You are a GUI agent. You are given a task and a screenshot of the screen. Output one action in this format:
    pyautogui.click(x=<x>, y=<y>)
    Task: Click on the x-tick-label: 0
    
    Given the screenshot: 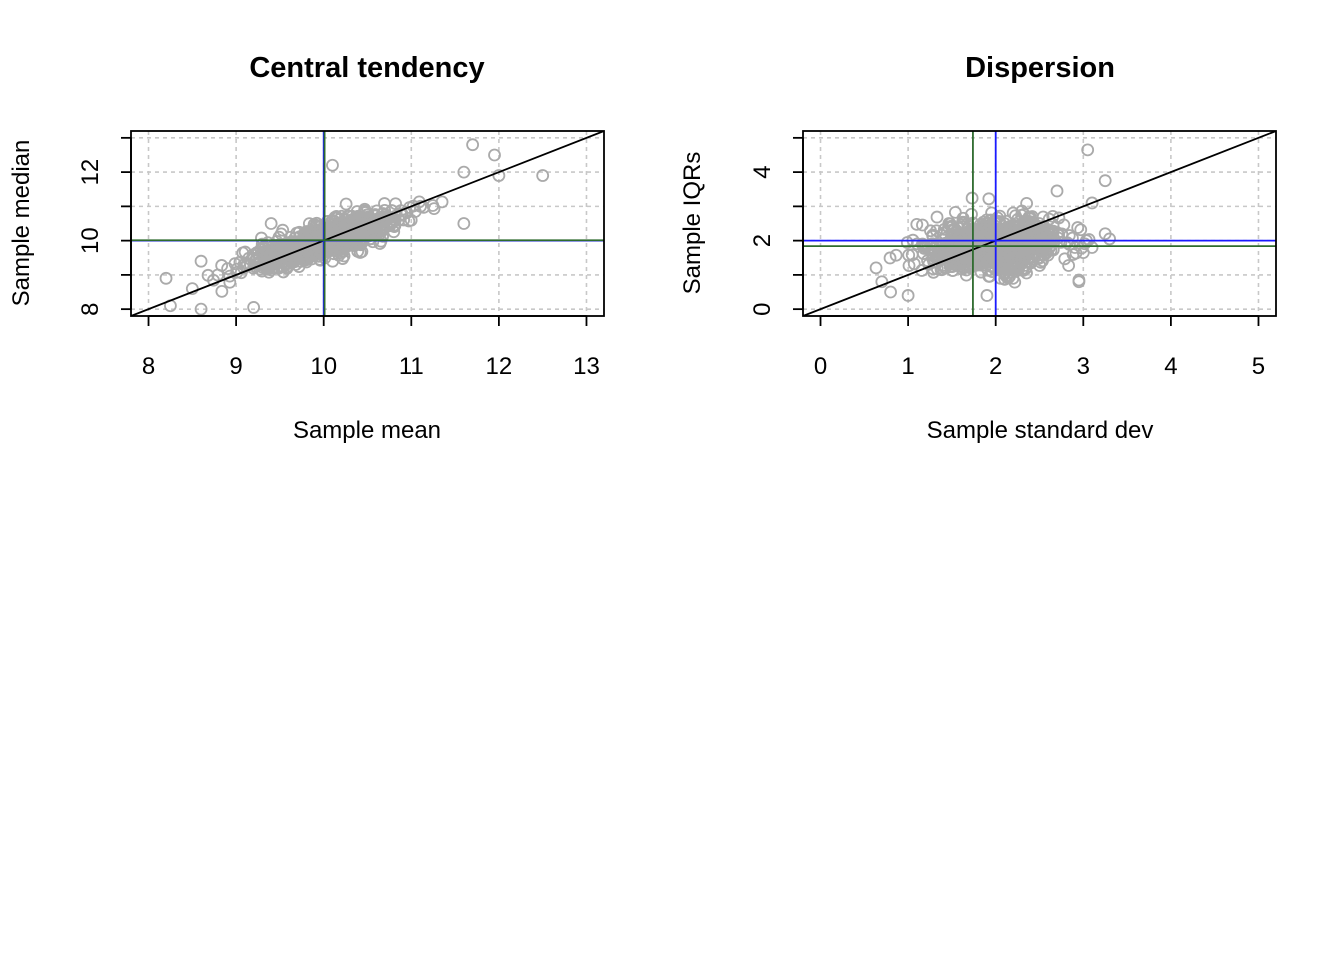 What is the action you would take?
    pyautogui.click(x=820, y=366)
    